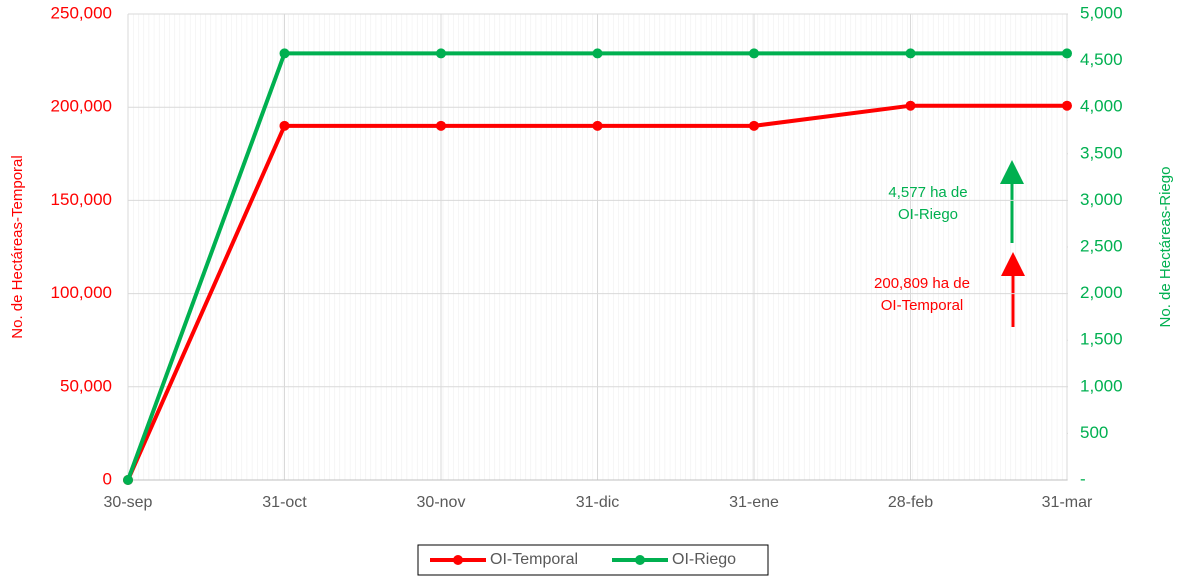 The height and width of the screenshot is (576, 1182). Describe the element at coordinates (1101, 245) in the screenshot. I see `y2-tick-label: 2,500` at that location.